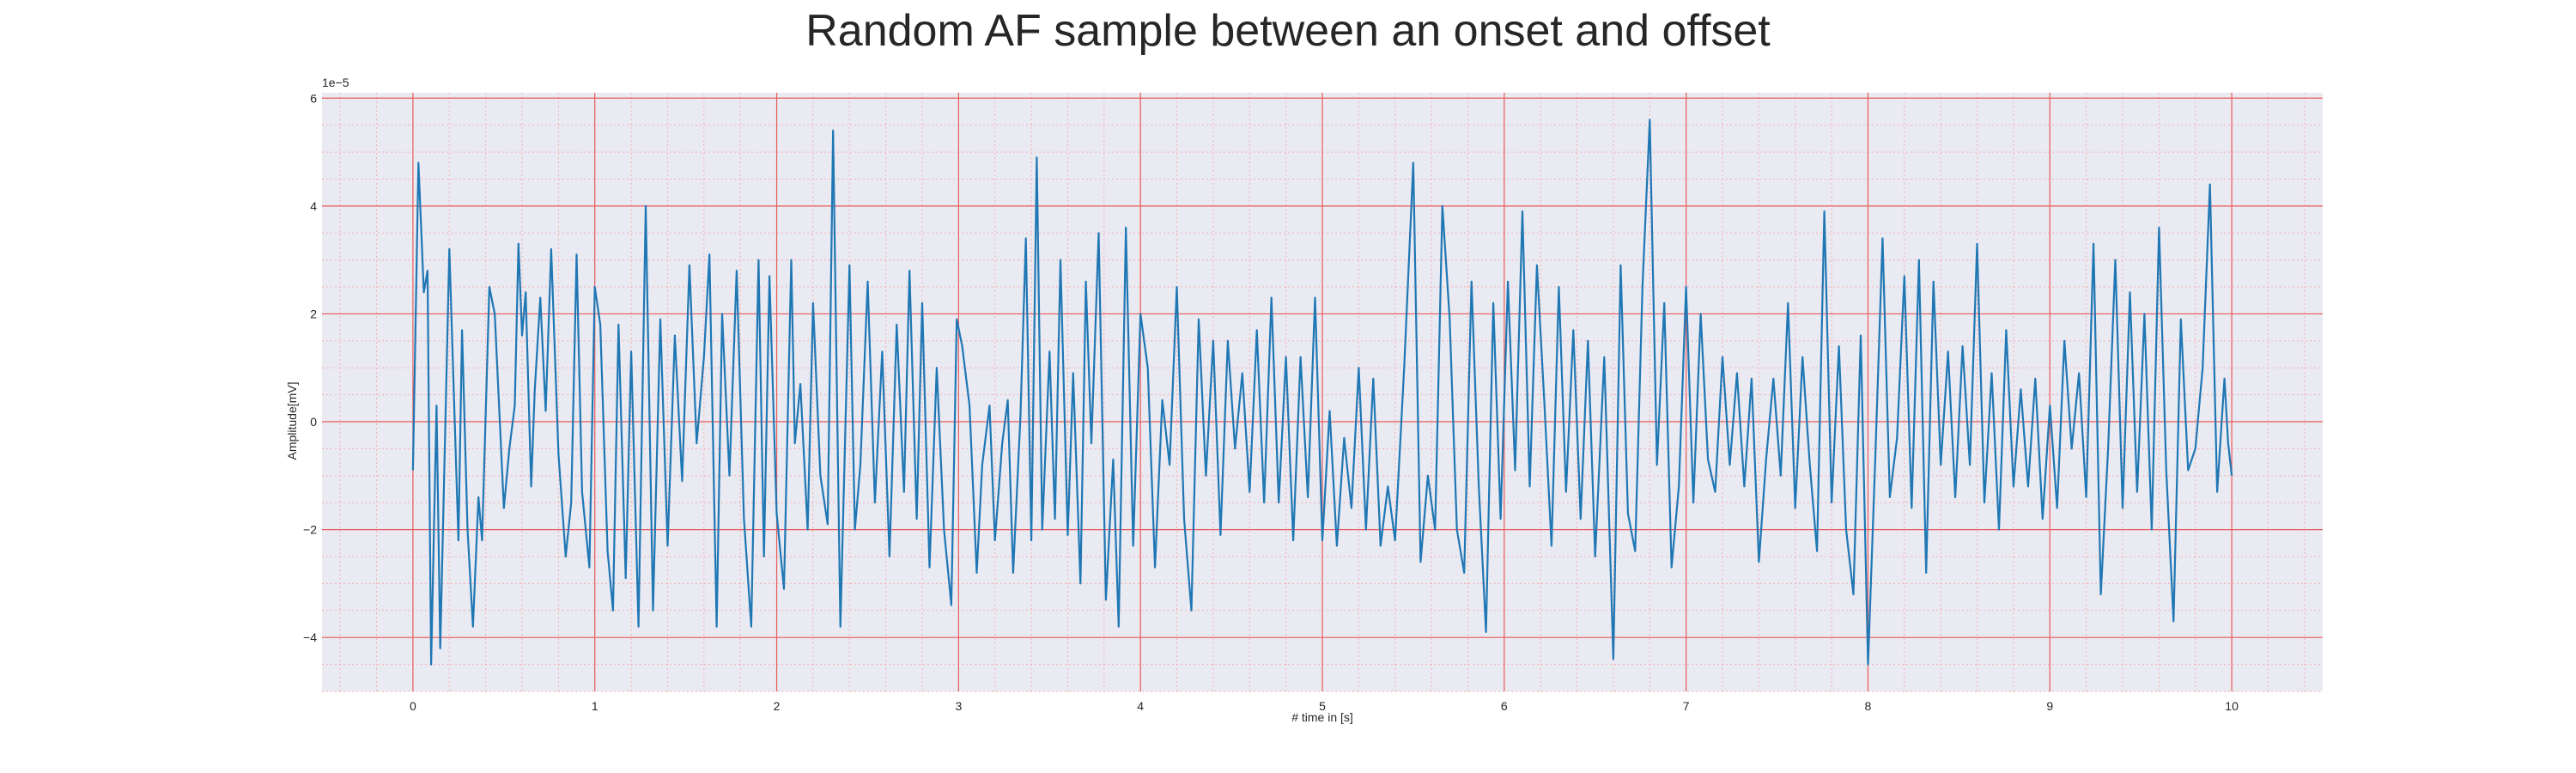 The height and width of the screenshot is (773, 2576). Describe the element at coordinates (292, 420) in the screenshot. I see `y-axis-label: Amplitude[mV]` at that location.